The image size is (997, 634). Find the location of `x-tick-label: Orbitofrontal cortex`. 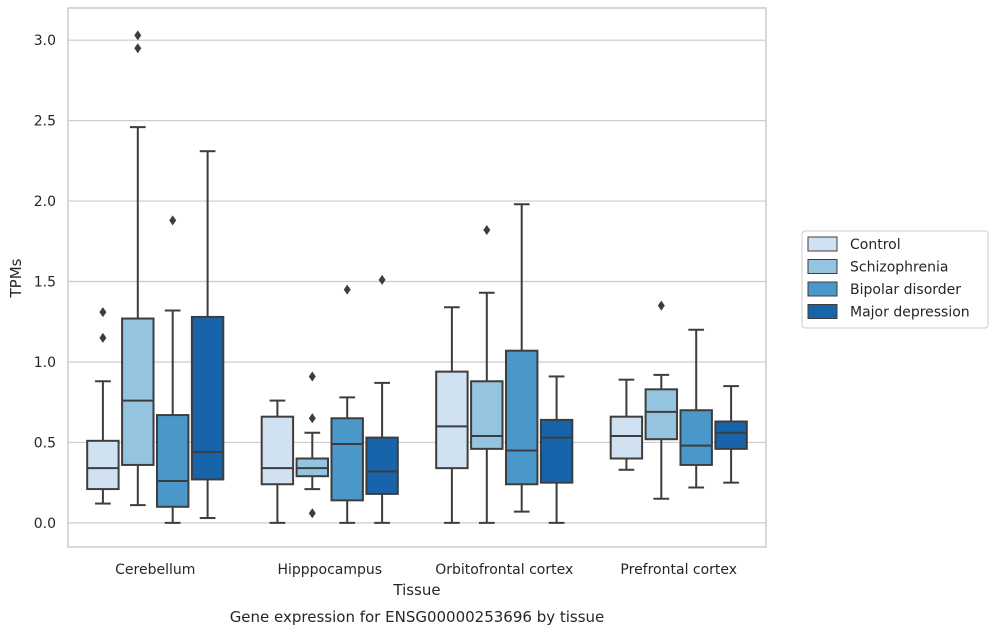

x-tick-label: Orbitofrontal cortex is located at coordinates (504, 570).